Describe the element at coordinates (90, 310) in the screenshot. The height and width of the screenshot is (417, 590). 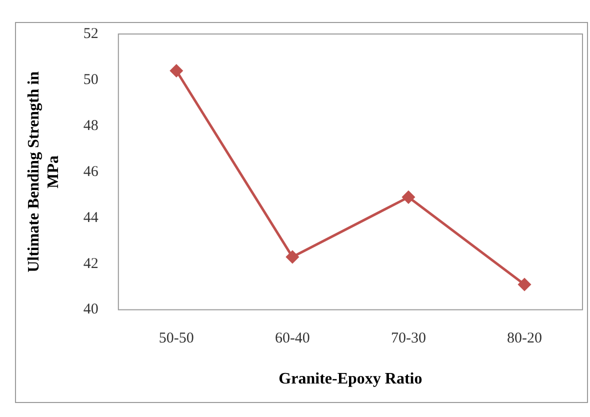
I see `y-tick-label: 40` at that location.